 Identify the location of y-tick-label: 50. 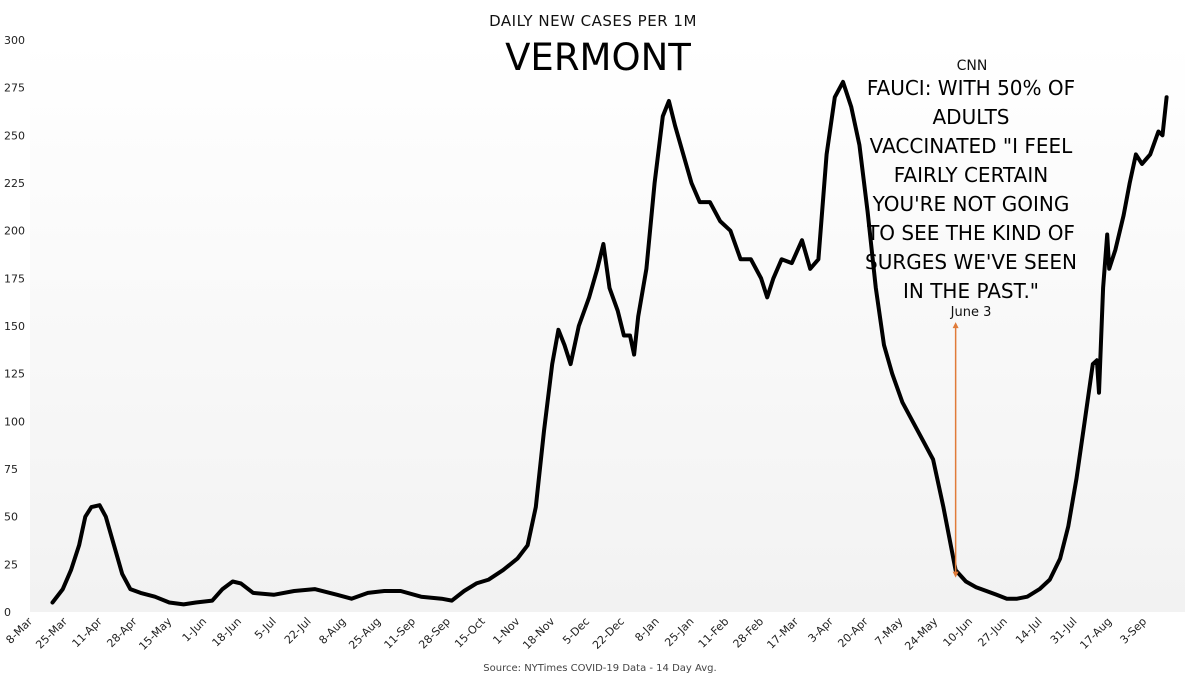
(11, 517).